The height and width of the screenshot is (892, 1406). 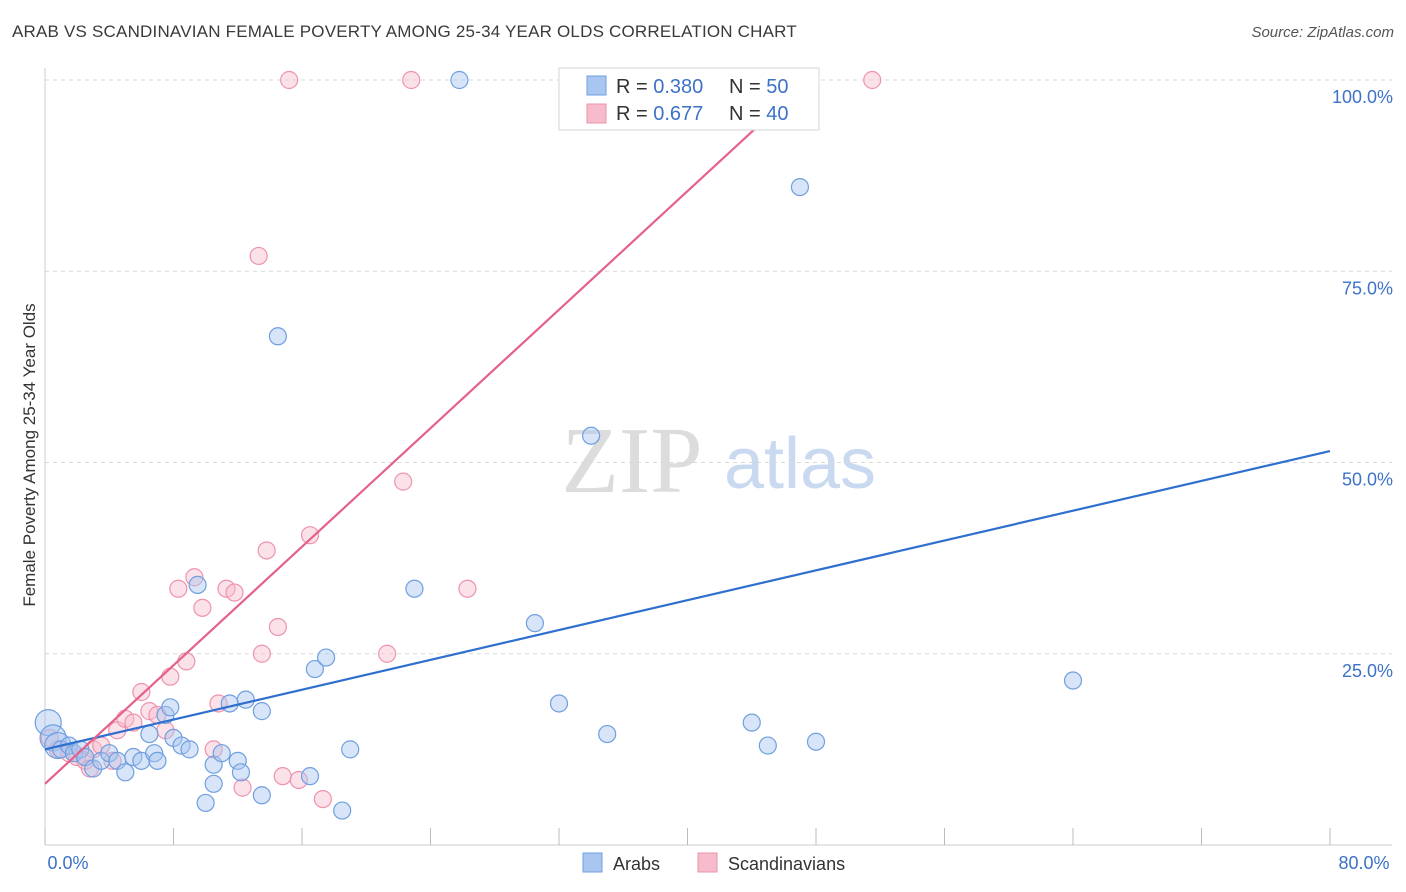 I want to click on y-tick-label: 75.0%, so click(x=1367, y=288).